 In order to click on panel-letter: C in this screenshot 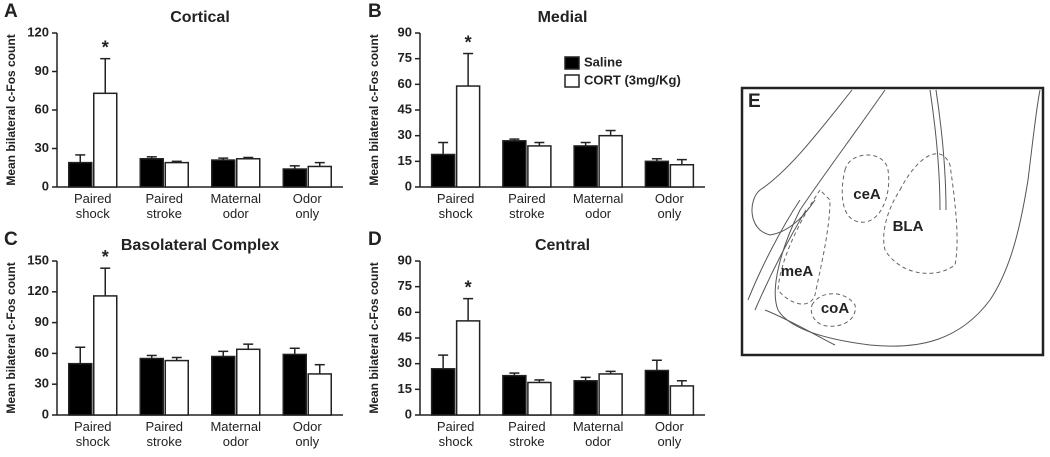, I will do `click(11, 239)`.